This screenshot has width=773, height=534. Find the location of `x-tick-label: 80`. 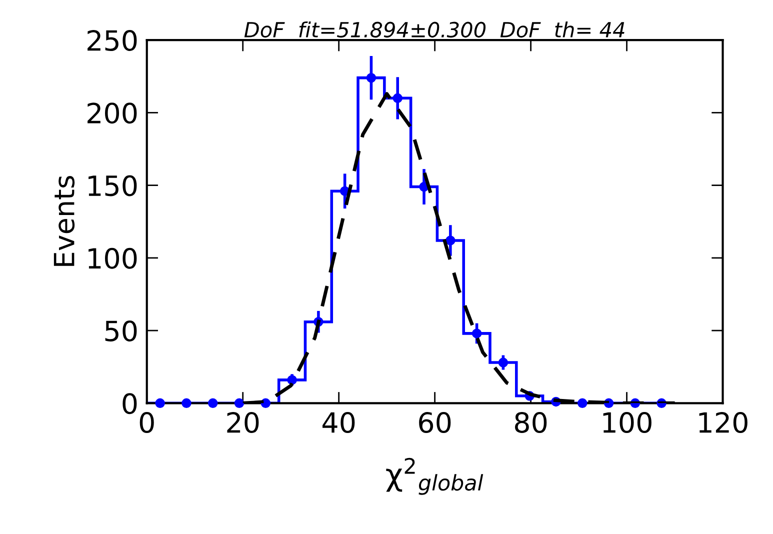

x-tick-label: 80 is located at coordinates (531, 423).